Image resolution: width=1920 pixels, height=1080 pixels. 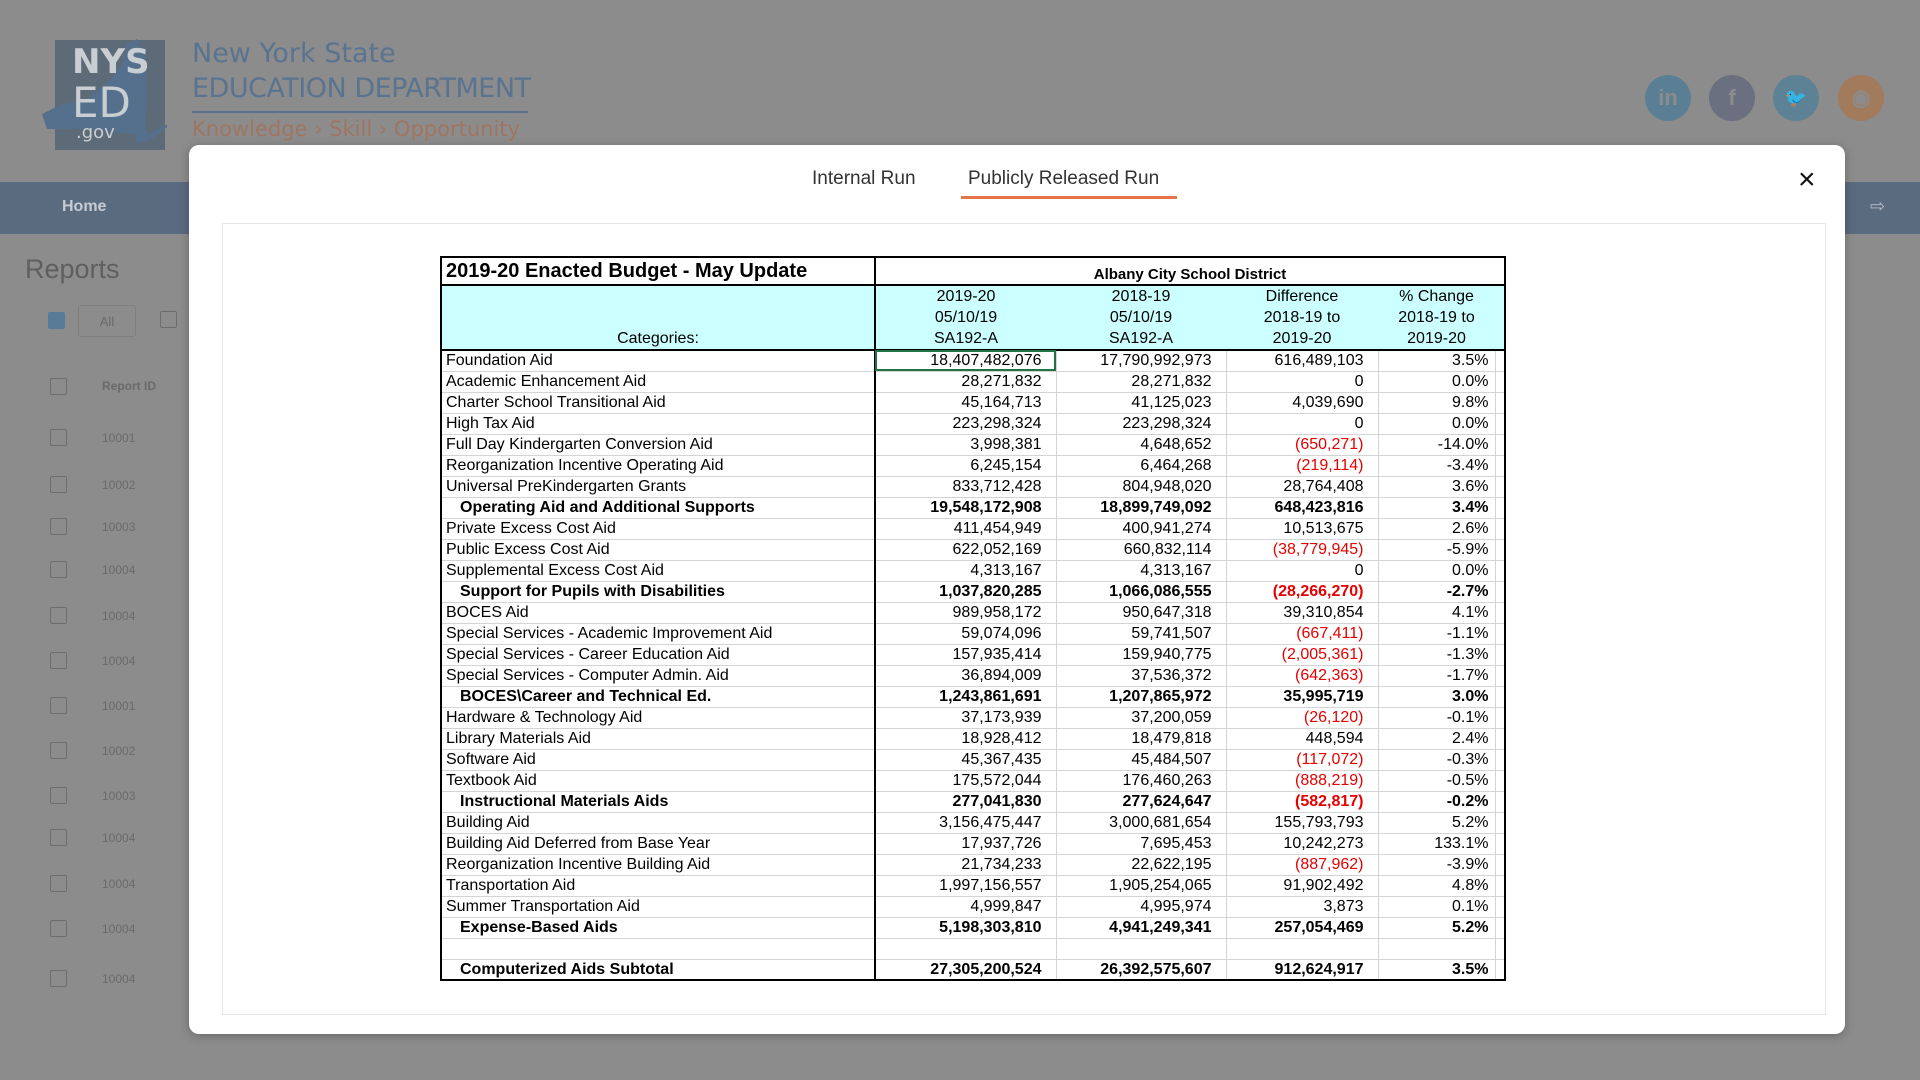 I want to click on value-difference: (117,072), so click(x=1302, y=760).